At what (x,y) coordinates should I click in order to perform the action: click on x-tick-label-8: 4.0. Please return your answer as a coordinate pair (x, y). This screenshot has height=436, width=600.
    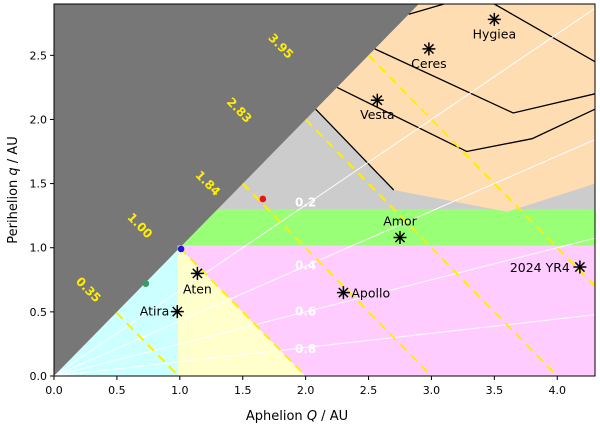
    Looking at the image, I should click on (558, 390).